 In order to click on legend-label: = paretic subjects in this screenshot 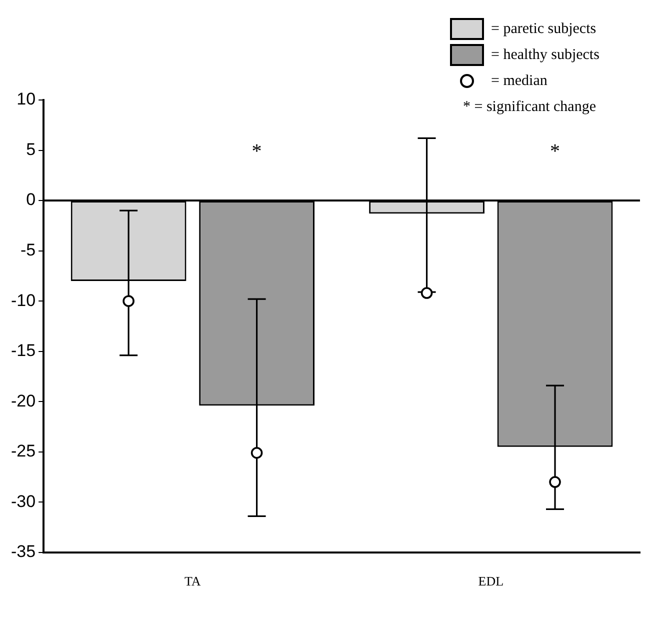, I will do `click(543, 29)`.